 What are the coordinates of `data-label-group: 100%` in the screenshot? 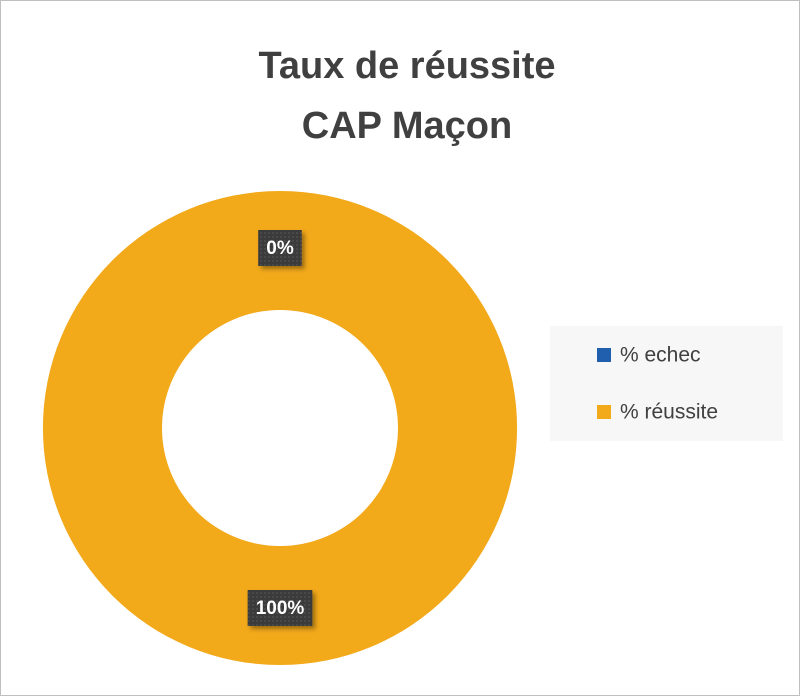 It's located at (280, 608).